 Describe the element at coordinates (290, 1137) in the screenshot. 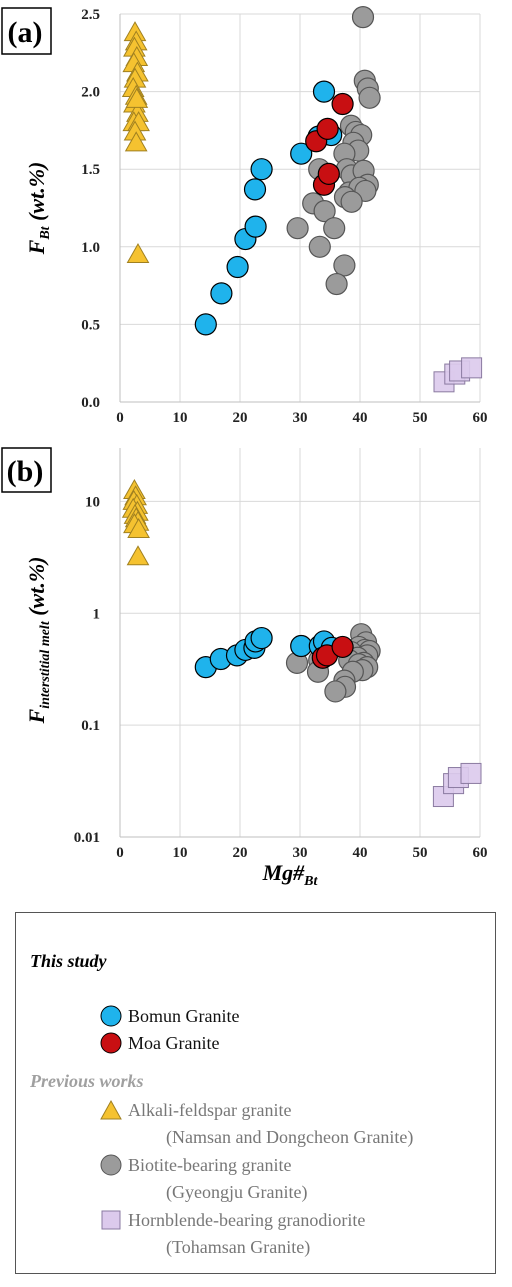

I see `legend-sub-alkali: (Namsan and Dongcheon Granite)` at that location.